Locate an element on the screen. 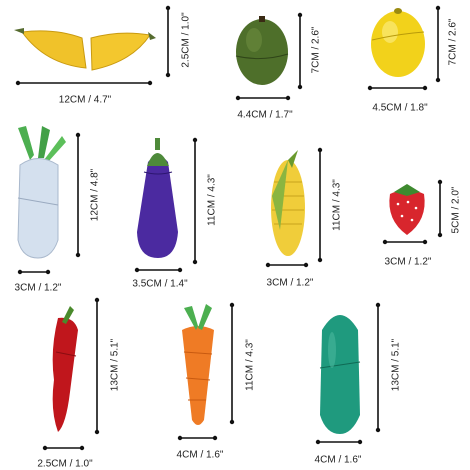  strawberry is located at coordinates (407, 209).